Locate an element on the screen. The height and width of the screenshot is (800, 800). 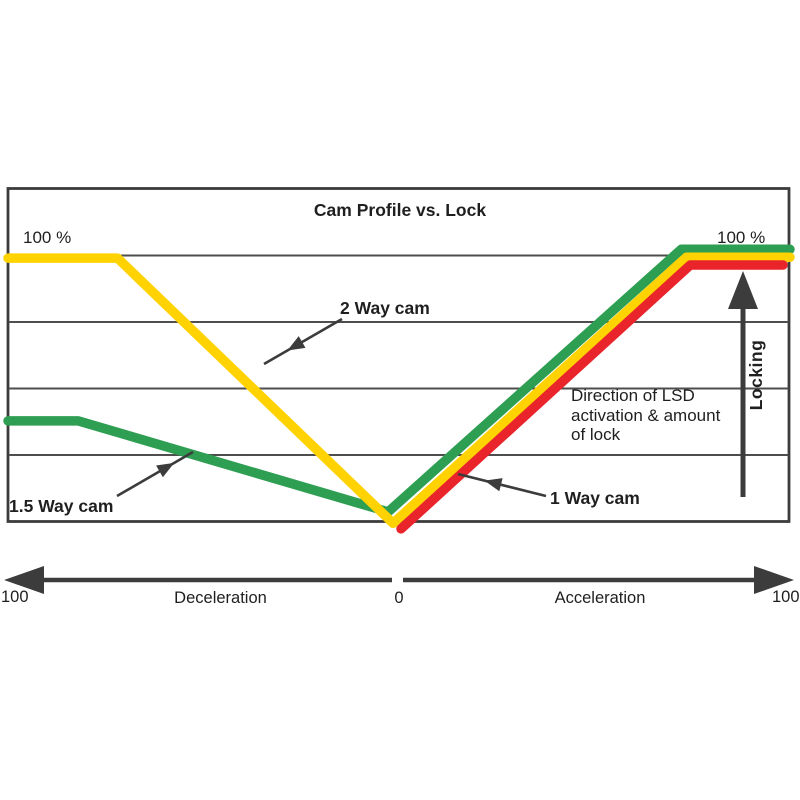
one-five-way-callout-head is located at coordinates (165, 470).